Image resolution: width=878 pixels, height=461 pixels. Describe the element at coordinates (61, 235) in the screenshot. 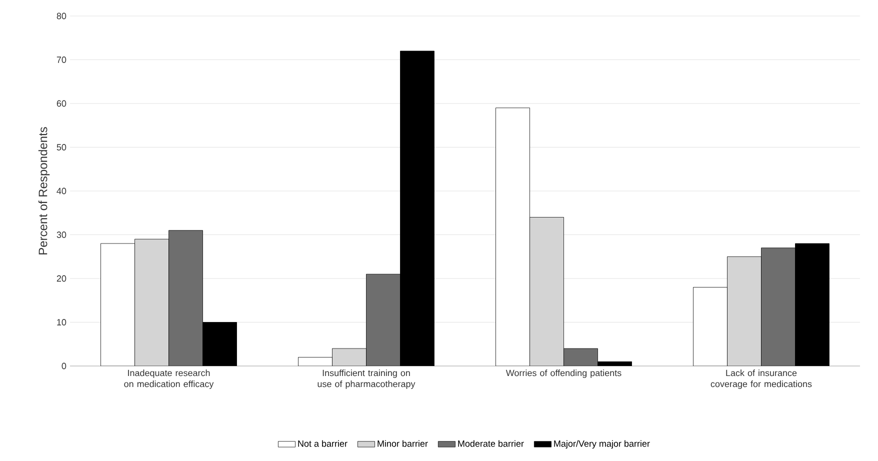

I see `y-tick-label: 30` at that location.